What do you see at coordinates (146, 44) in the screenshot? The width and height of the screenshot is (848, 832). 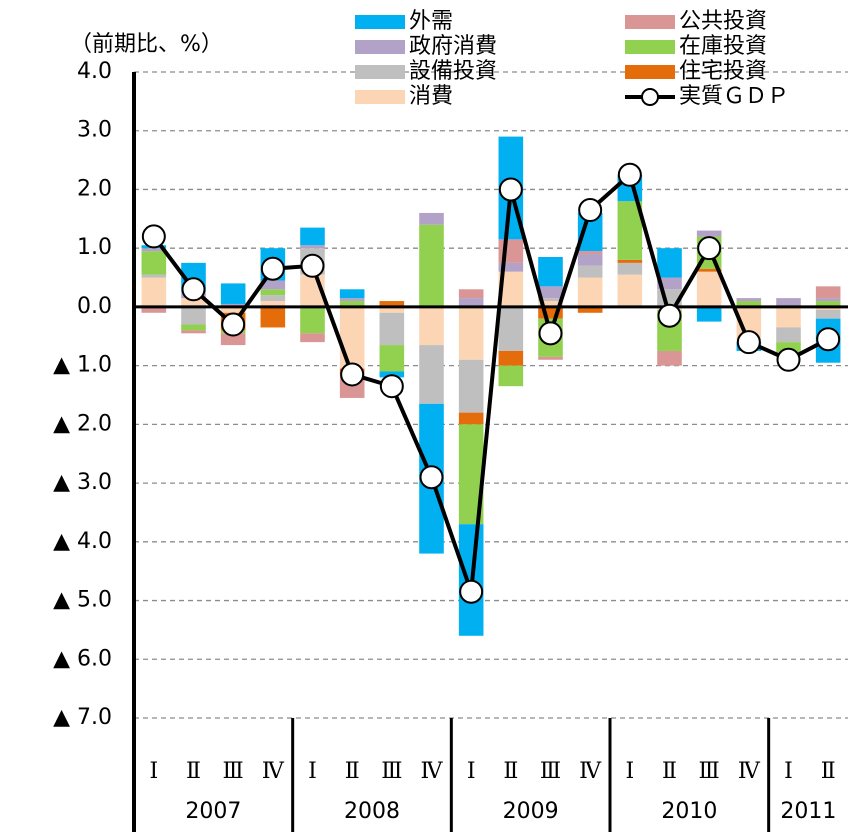 I see `y-axis-label: （前期比、%）` at bounding box center [146, 44].